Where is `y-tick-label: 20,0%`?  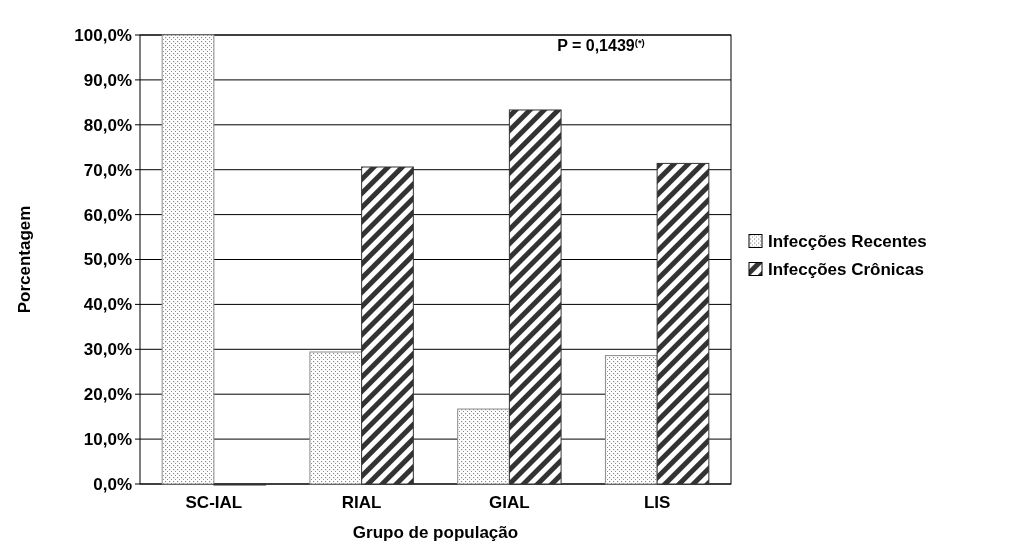
y-tick-label: 20,0% is located at coordinates (107, 395).